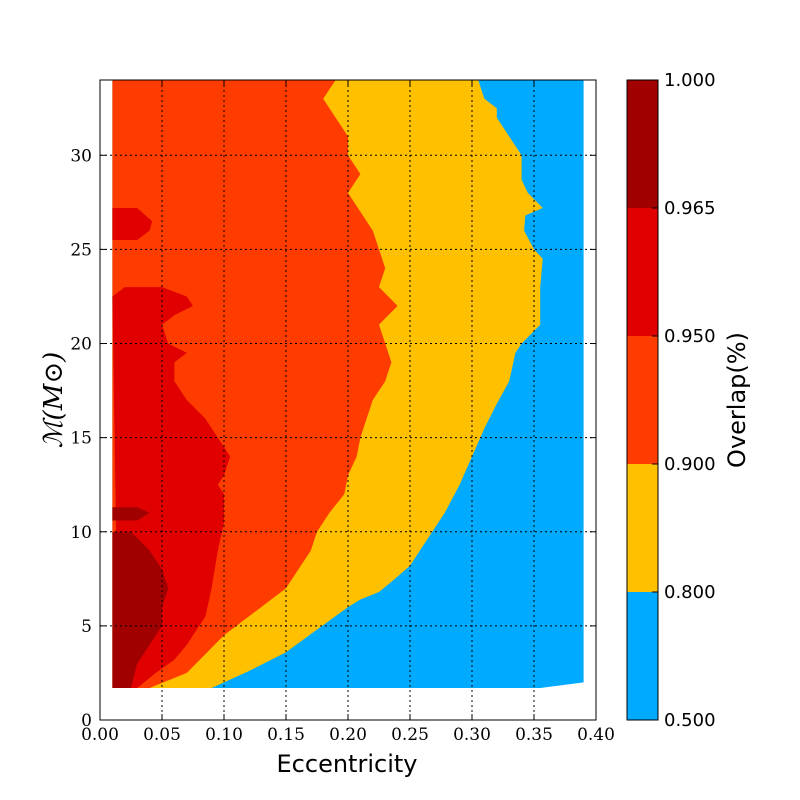  Describe the element at coordinates (132, 224) in the screenshot. I see `band-0.950-0.965-island` at that location.